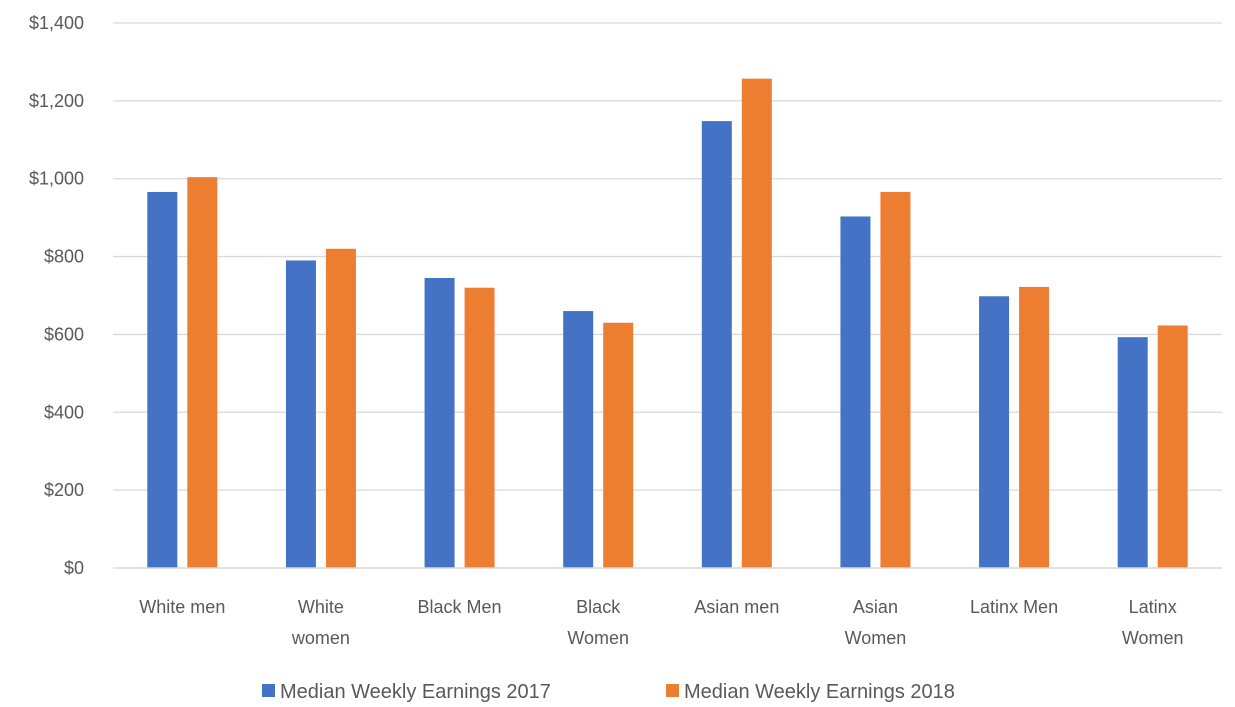 This screenshot has height=707, width=1235. Describe the element at coordinates (415, 692) in the screenshot. I see `legend-label: Median Weekly Earnings 2017` at that location.